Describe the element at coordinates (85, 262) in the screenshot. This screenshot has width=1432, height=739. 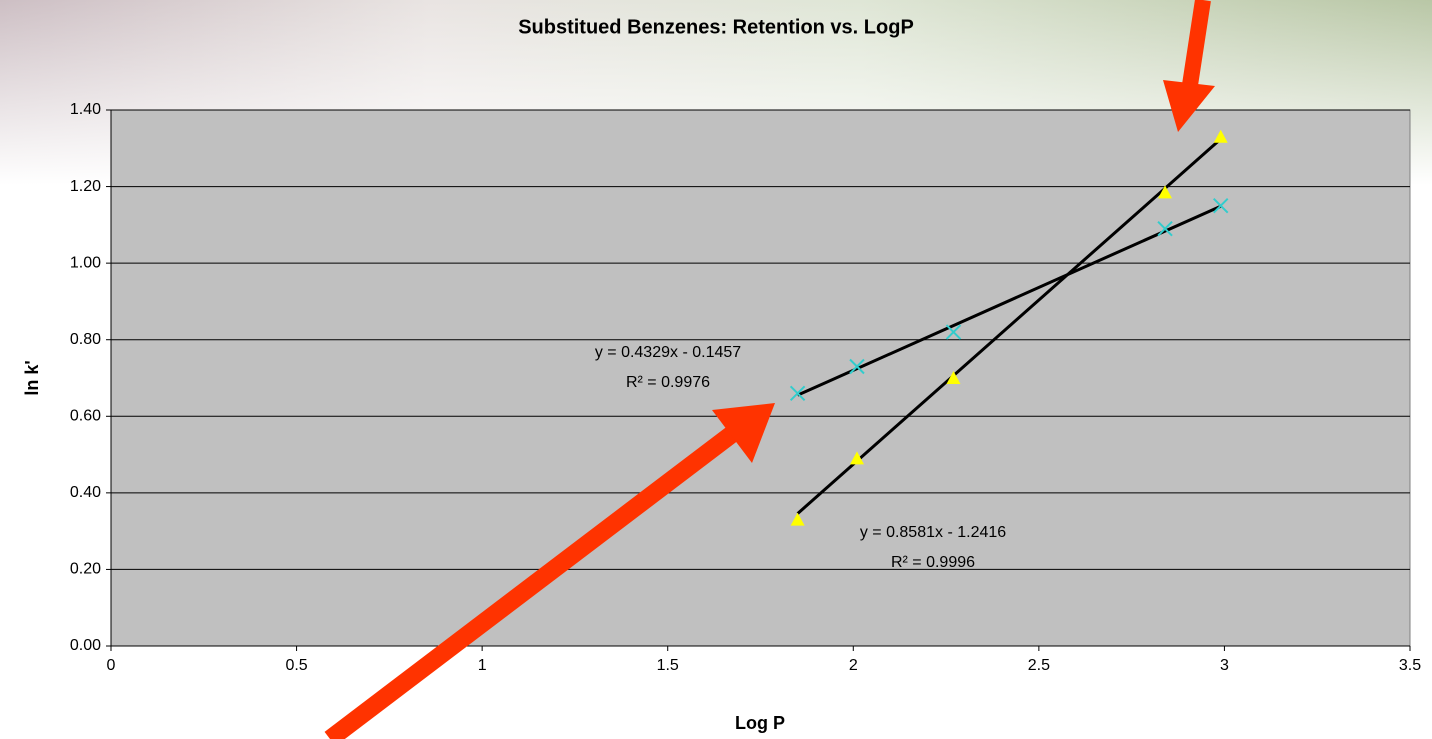
I see `y-tick-label: 1.00` at that location.